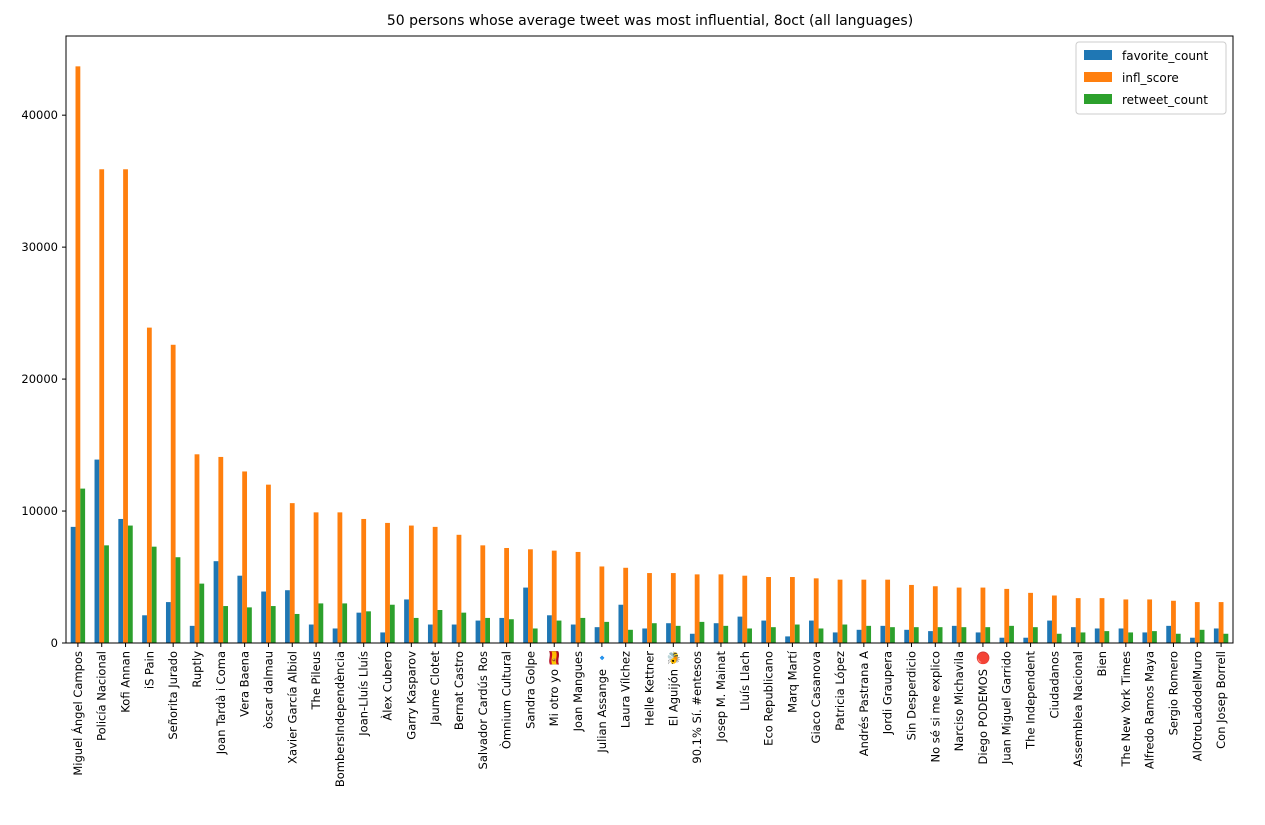 The width and height of the screenshot is (1265, 825). Describe the element at coordinates (1098, 99) in the screenshot. I see `legend-swatch-retweet_count` at that location.